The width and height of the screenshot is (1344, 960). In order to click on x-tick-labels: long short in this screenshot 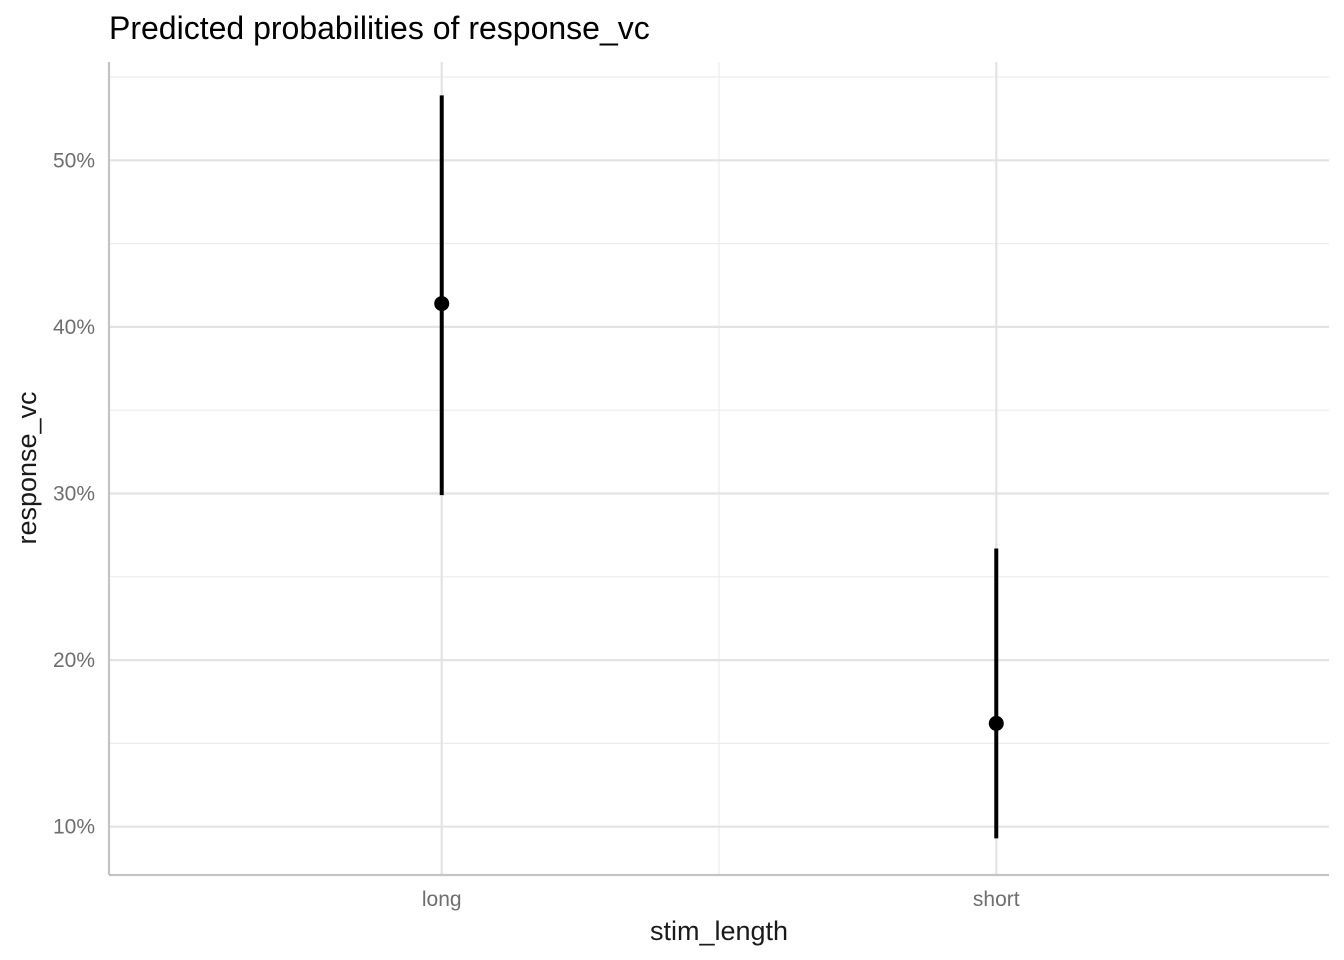, I will do `click(721, 899)`.